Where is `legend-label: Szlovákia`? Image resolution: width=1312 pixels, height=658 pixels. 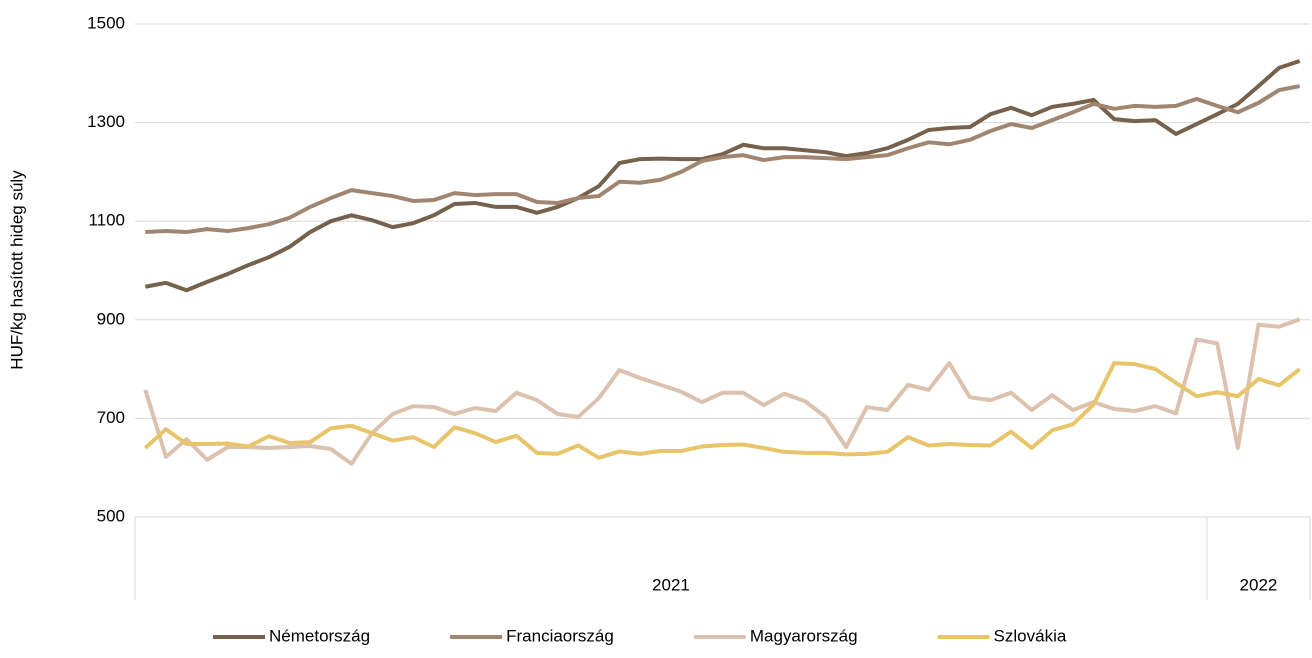
legend-label: Szlovákia is located at coordinates (1030, 635).